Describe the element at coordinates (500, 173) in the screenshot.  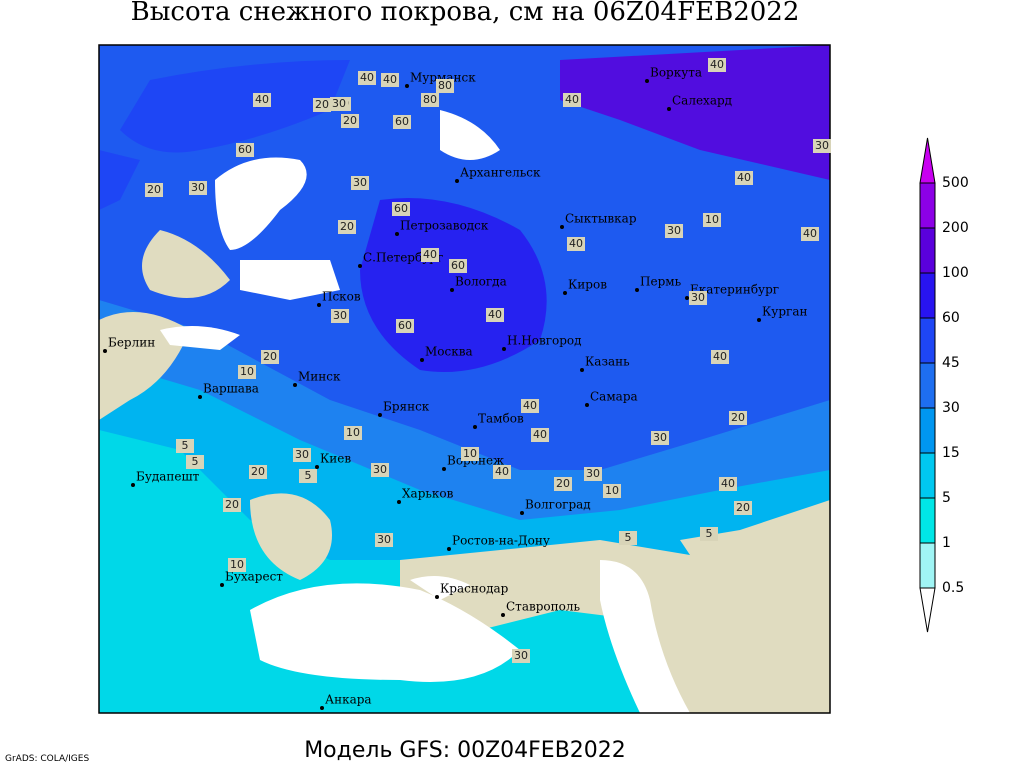
I see `city-label: Архангельск` at that location.